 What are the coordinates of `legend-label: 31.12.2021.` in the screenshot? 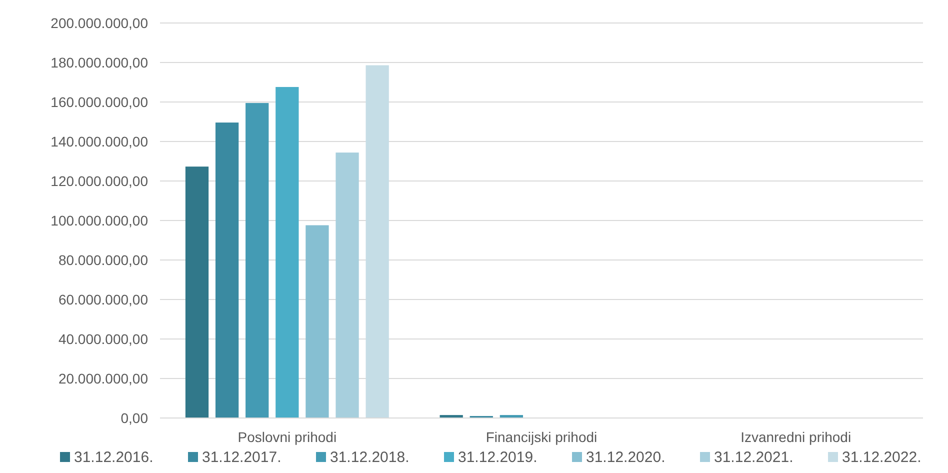 It's located at (754, 457).